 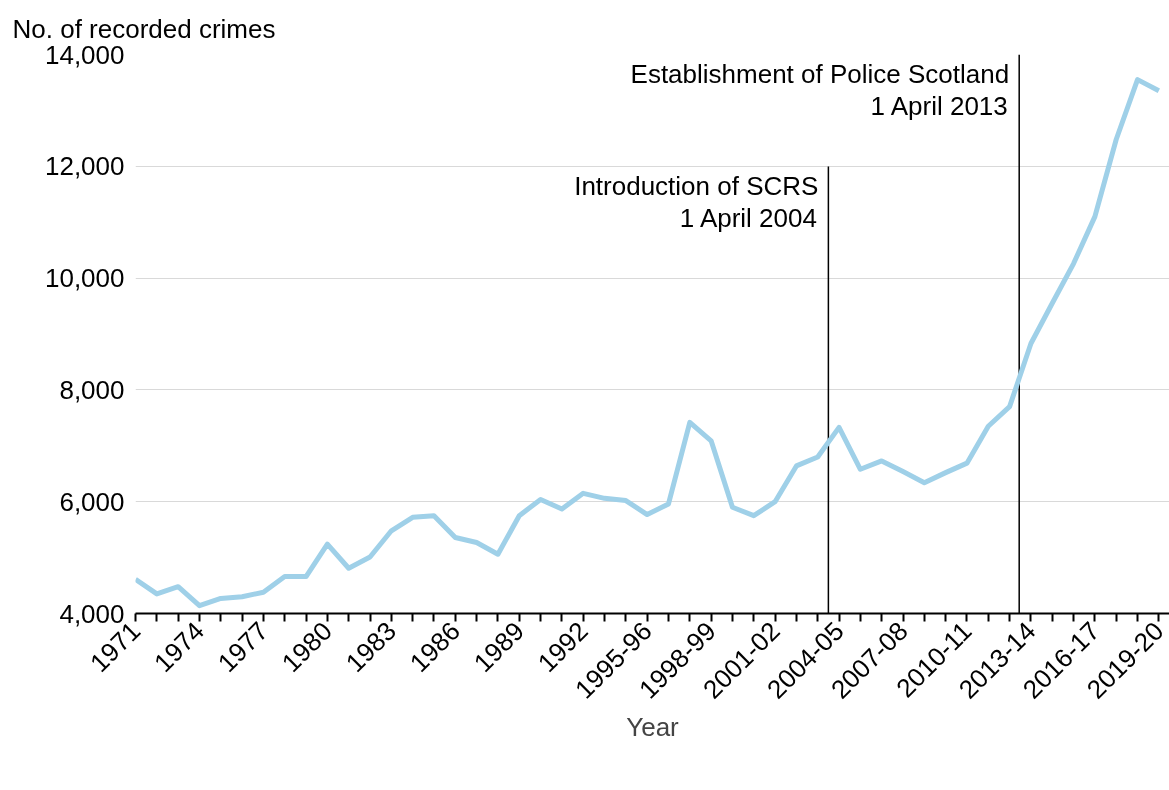 I want to click on ref-line-label: Establishment of Police Scotland 1 April 2013, so click(x=820, y=89).